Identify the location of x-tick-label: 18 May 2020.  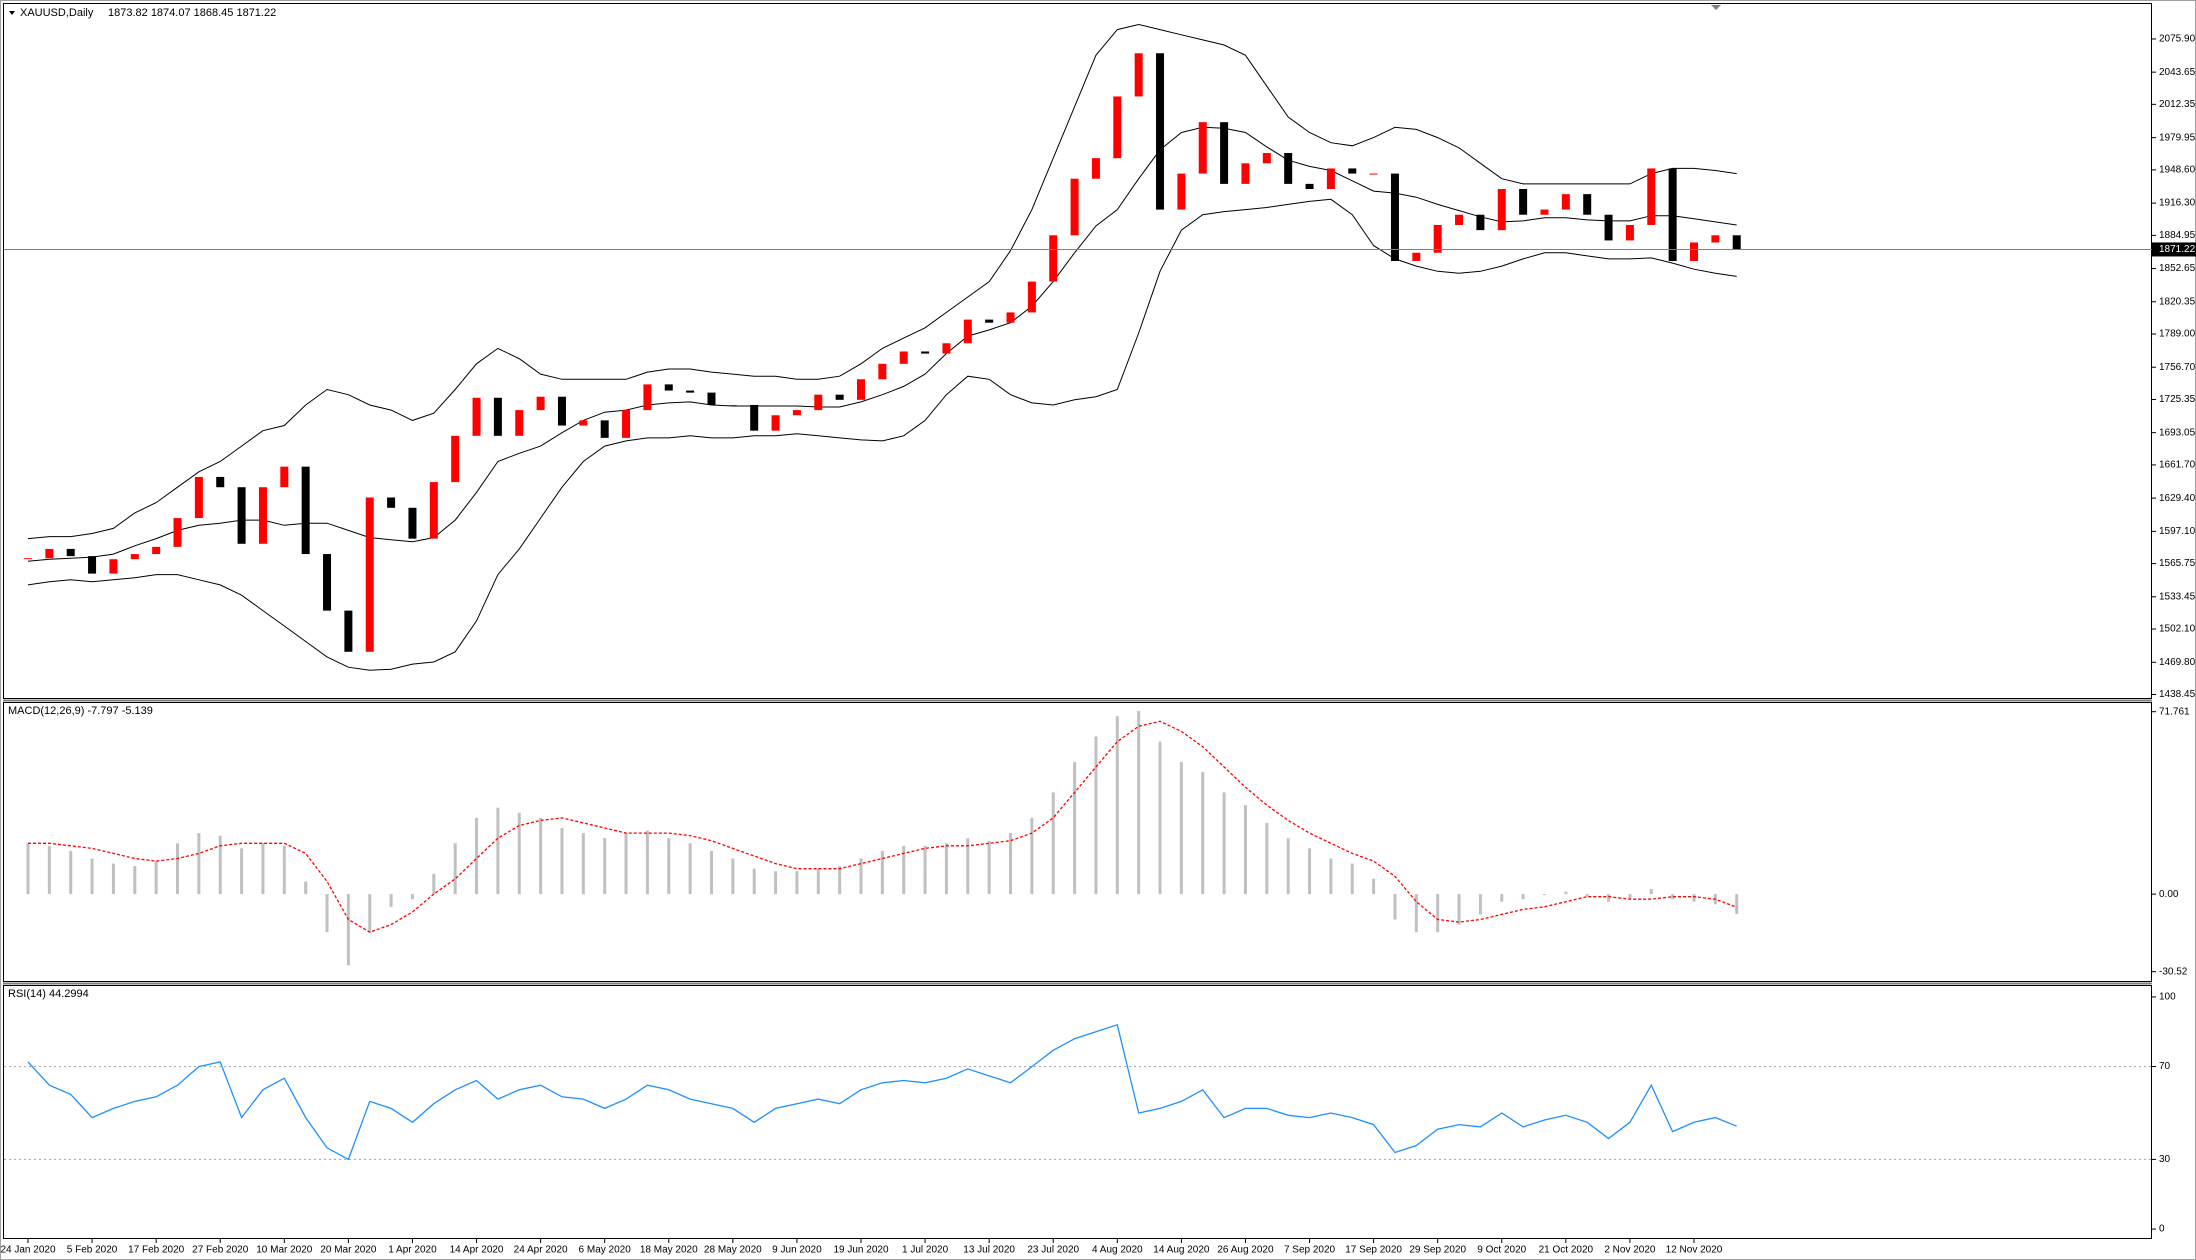
(669, 1250).